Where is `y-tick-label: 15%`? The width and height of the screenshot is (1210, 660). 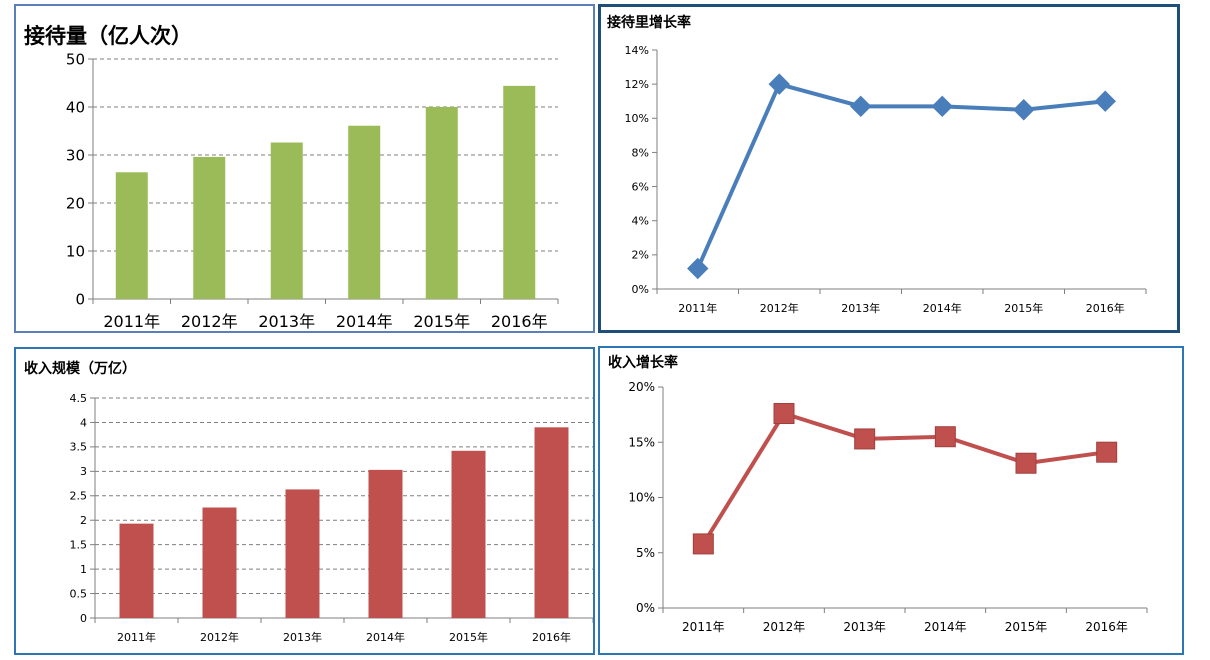 y-tick-label: 15% is located at coordinates (641, 442).